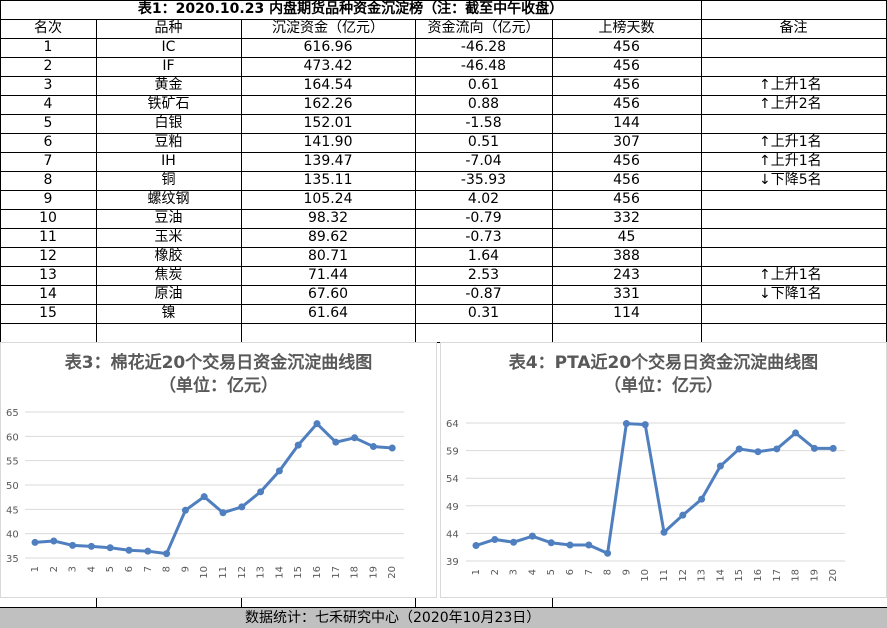 The image size is (887, 628). What do you see at coordinates (328, 237) in the screenshot?
I see `table-cell: 89.62` at bounding box center [328, 237].